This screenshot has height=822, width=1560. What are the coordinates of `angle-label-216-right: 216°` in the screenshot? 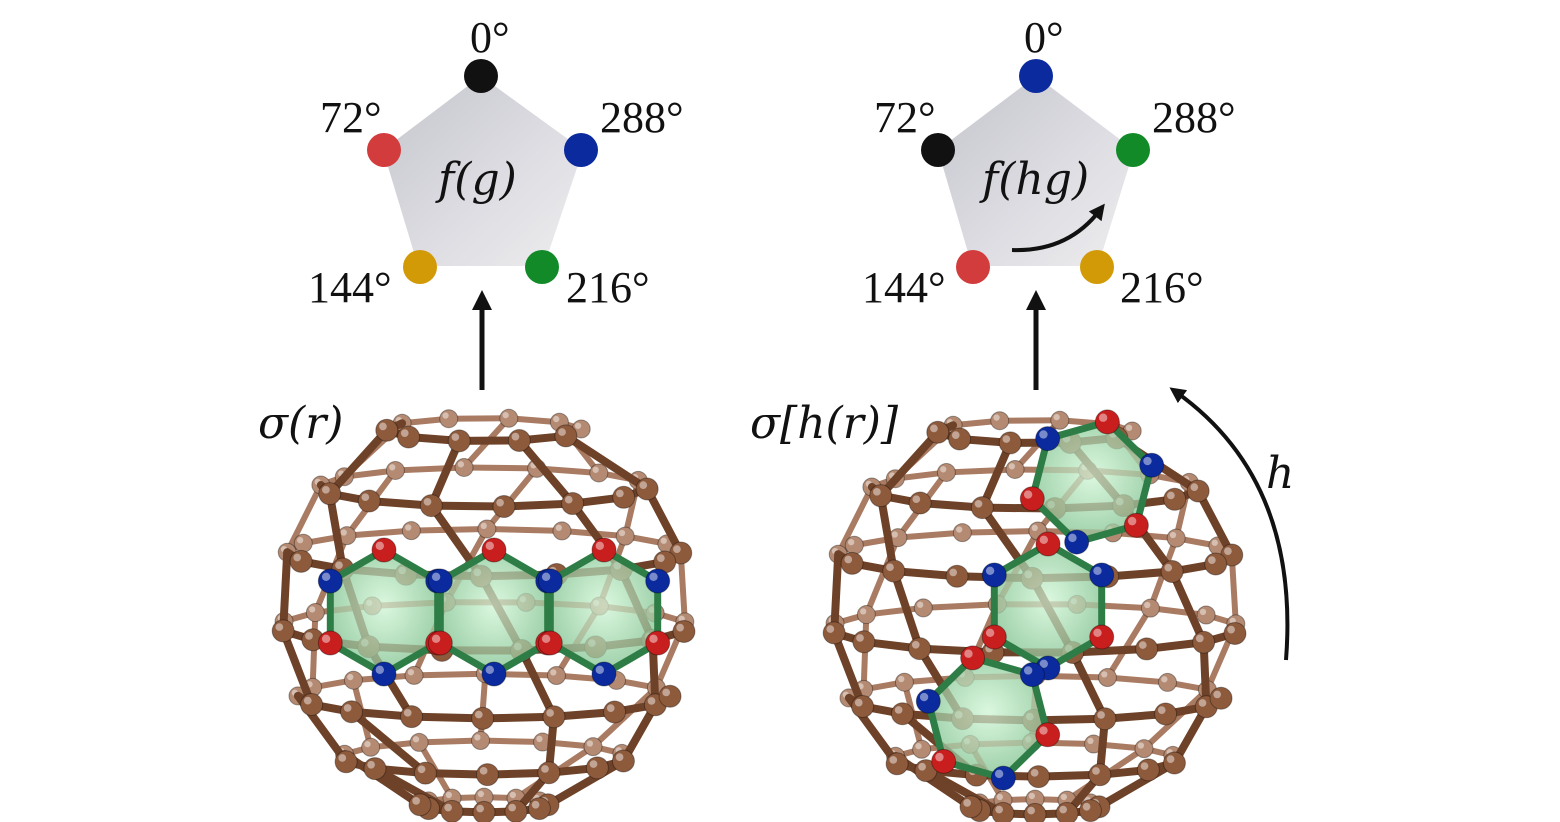 It's located at (1162, 287).